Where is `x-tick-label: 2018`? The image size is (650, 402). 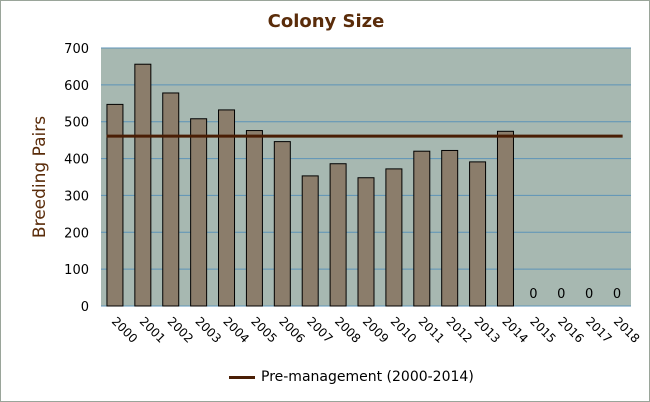
x-tick-label: 2018 is located at coordinates (626, 329).